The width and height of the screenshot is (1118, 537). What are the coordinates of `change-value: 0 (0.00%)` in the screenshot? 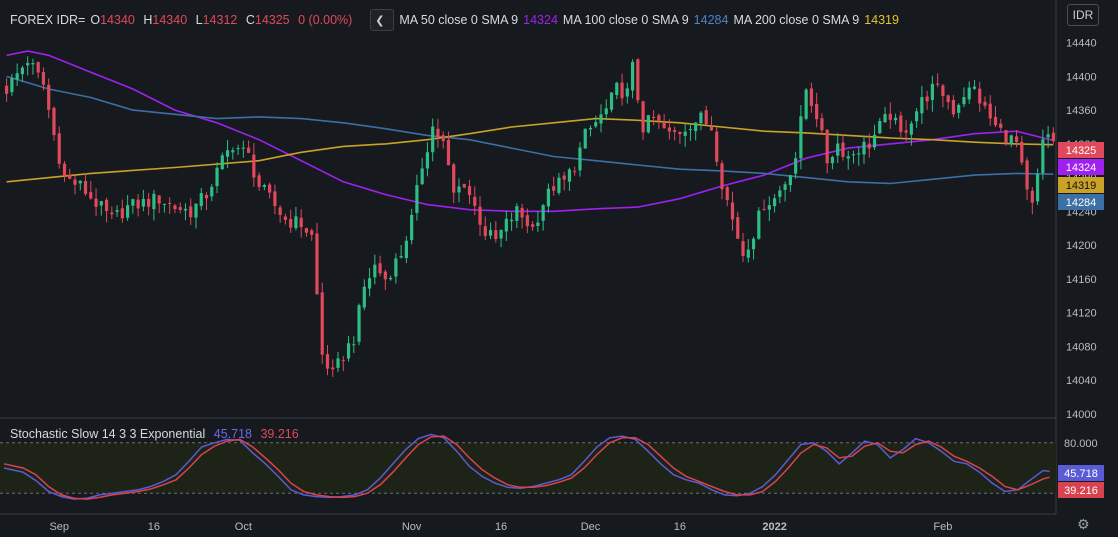 It's located at (325, 20).